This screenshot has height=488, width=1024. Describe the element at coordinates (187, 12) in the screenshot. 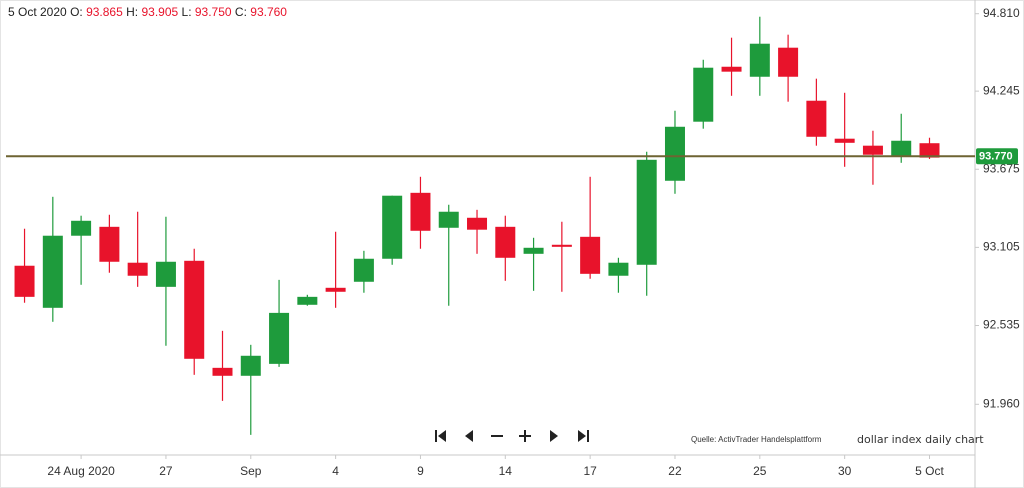

I see `header-low-label: L:` at that location.